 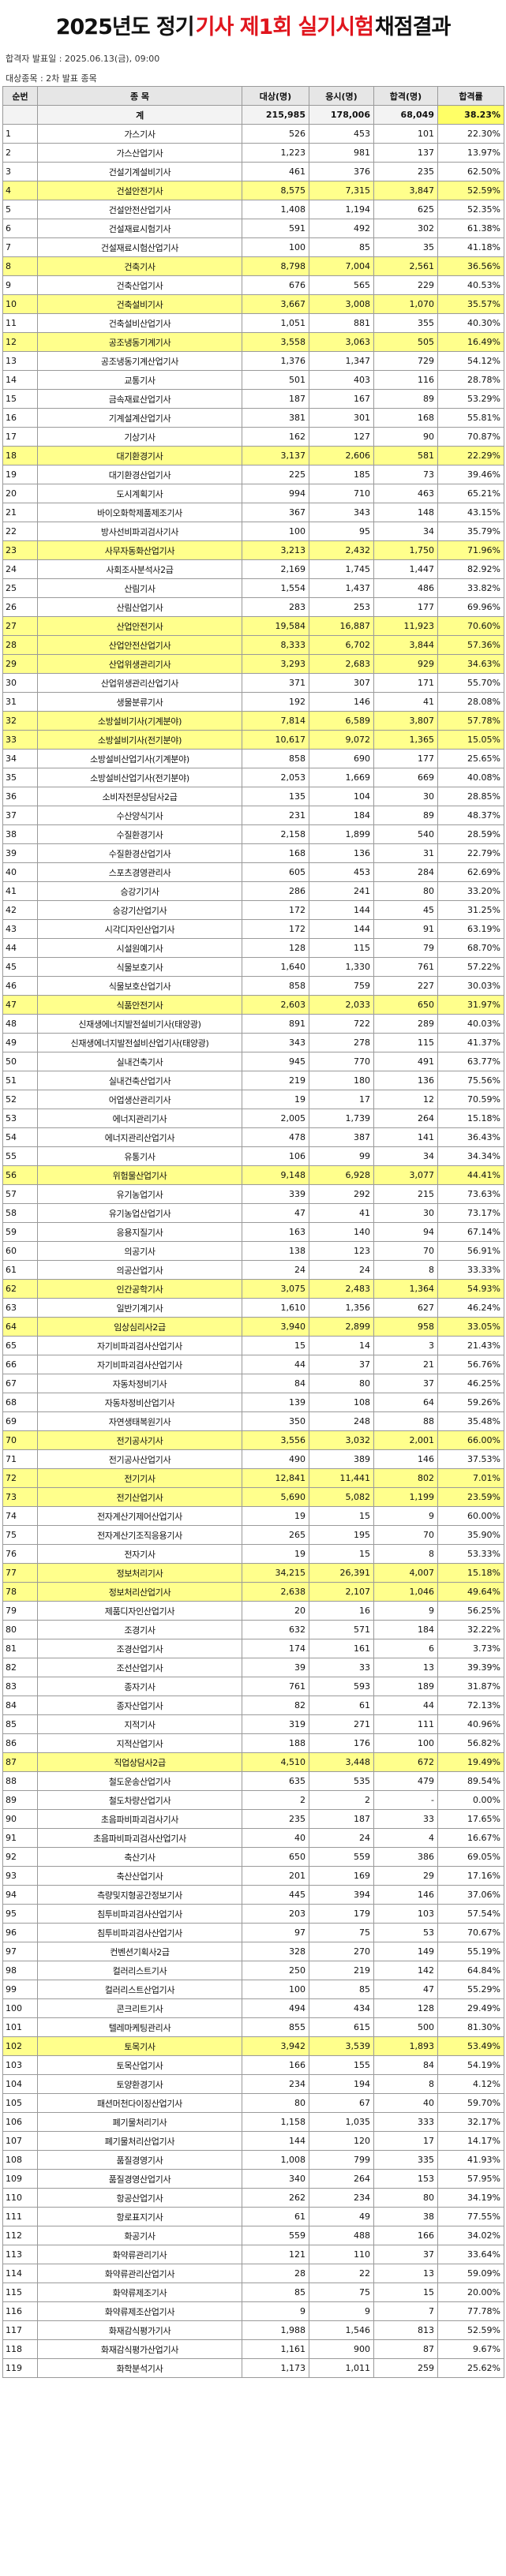 I want to click on row-target: 39, so click(x=275, y=1667).